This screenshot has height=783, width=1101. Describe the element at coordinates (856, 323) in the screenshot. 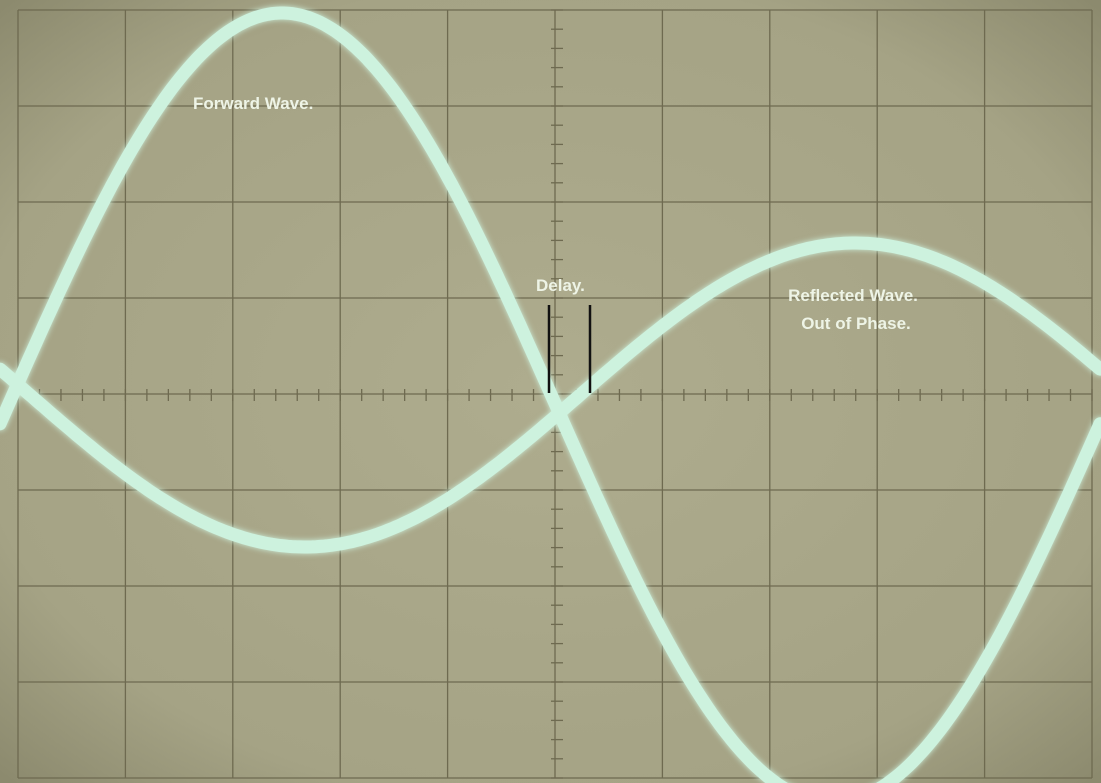

I see `reflected-label: Out of Phase.` at that location.